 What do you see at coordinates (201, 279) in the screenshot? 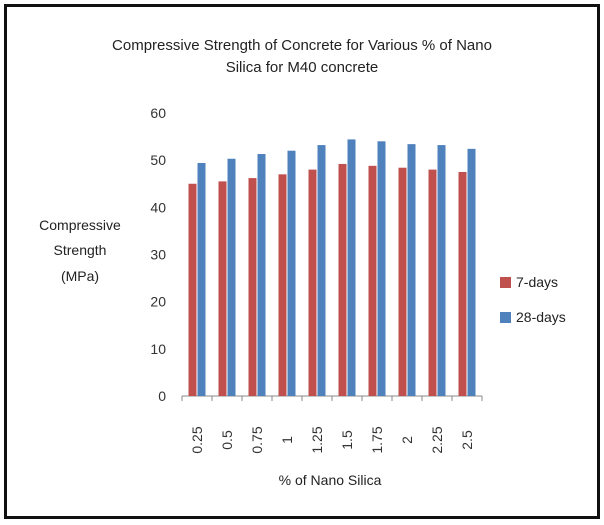
I see `bar-28-days-0.25` at bounding box center [201, 279].